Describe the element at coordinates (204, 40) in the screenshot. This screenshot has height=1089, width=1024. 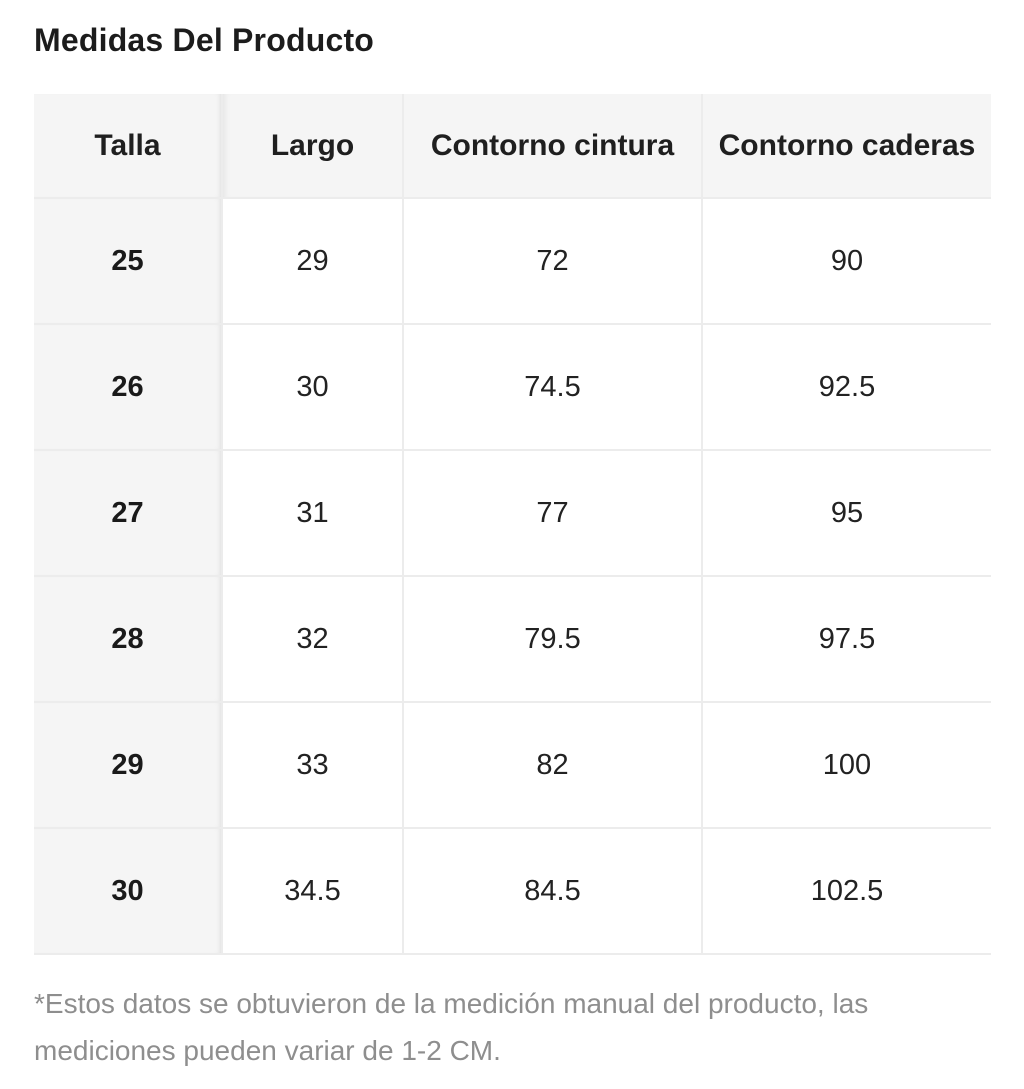
I see `page-title: Medidas Del Producto` at that location.